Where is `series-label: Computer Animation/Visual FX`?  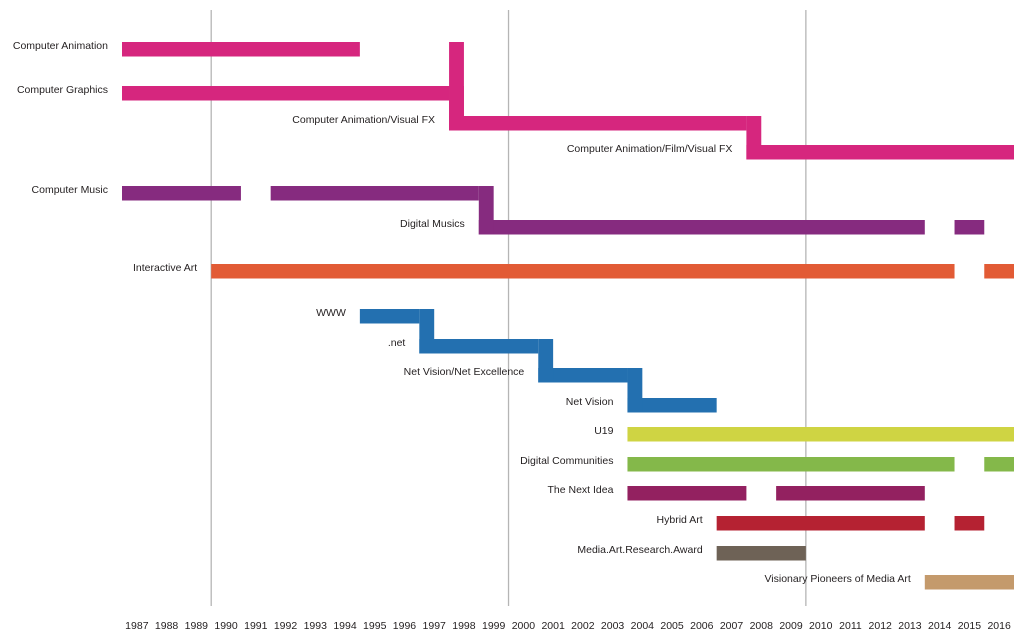
series-label: Computer Animation/Visual FX is located at coordinates (363, 120).